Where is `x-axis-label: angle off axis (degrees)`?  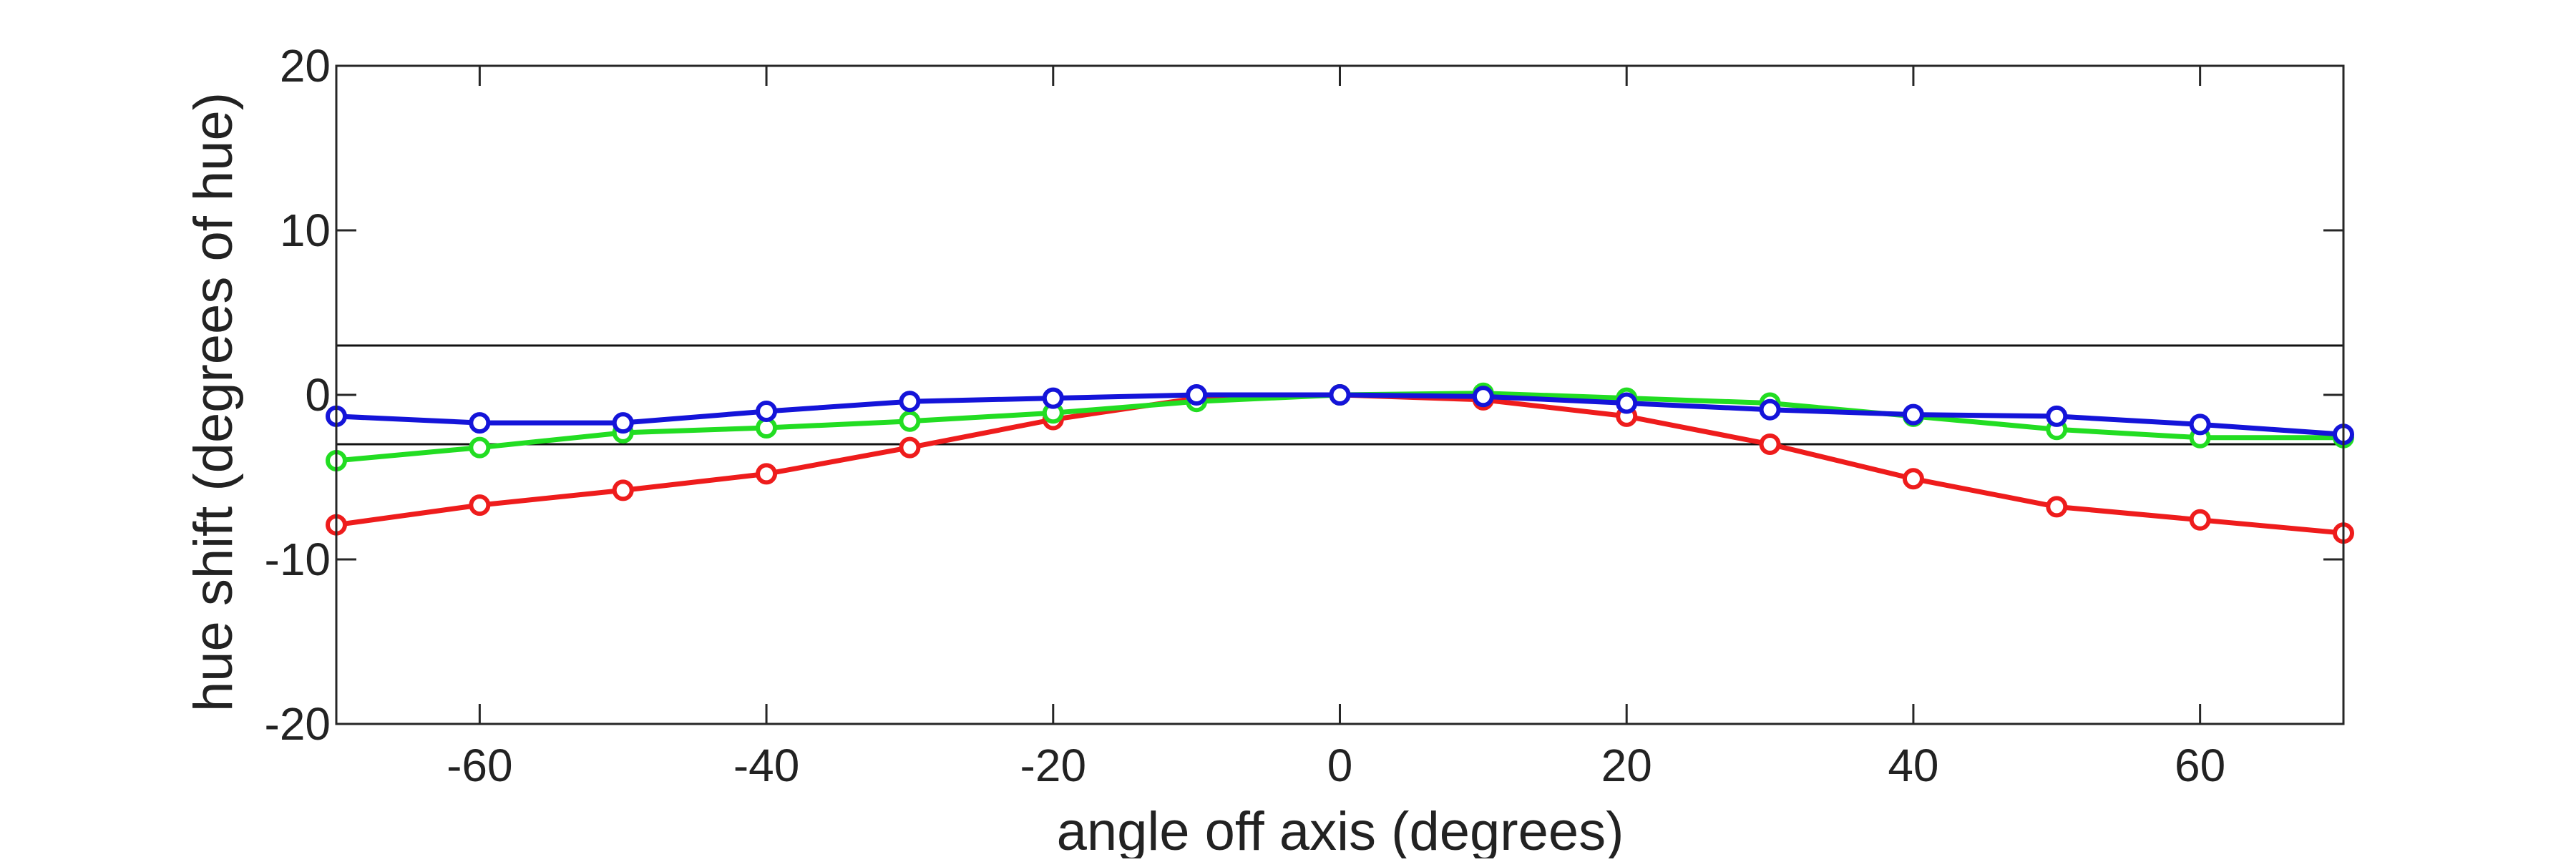 x-axis-label: angle off axis (degrees) is located at coordinates (1340, 830).